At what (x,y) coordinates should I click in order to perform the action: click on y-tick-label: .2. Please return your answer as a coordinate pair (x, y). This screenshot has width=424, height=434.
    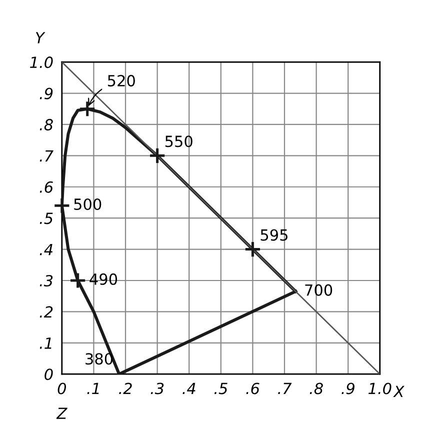
    Looking at the image, I should click on (46, 312).